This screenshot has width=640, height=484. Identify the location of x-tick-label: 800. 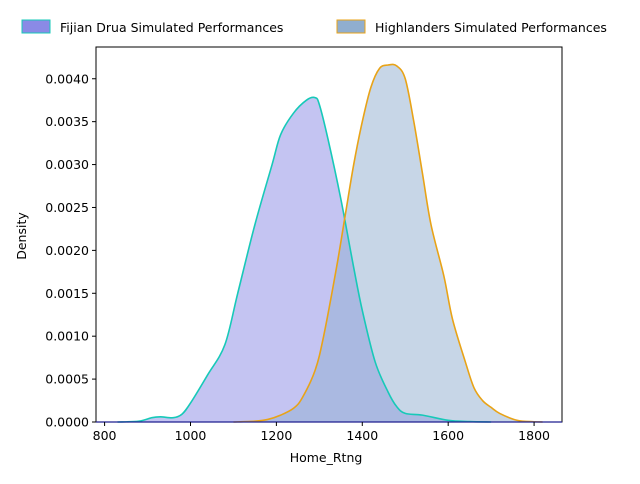
(105, 435).